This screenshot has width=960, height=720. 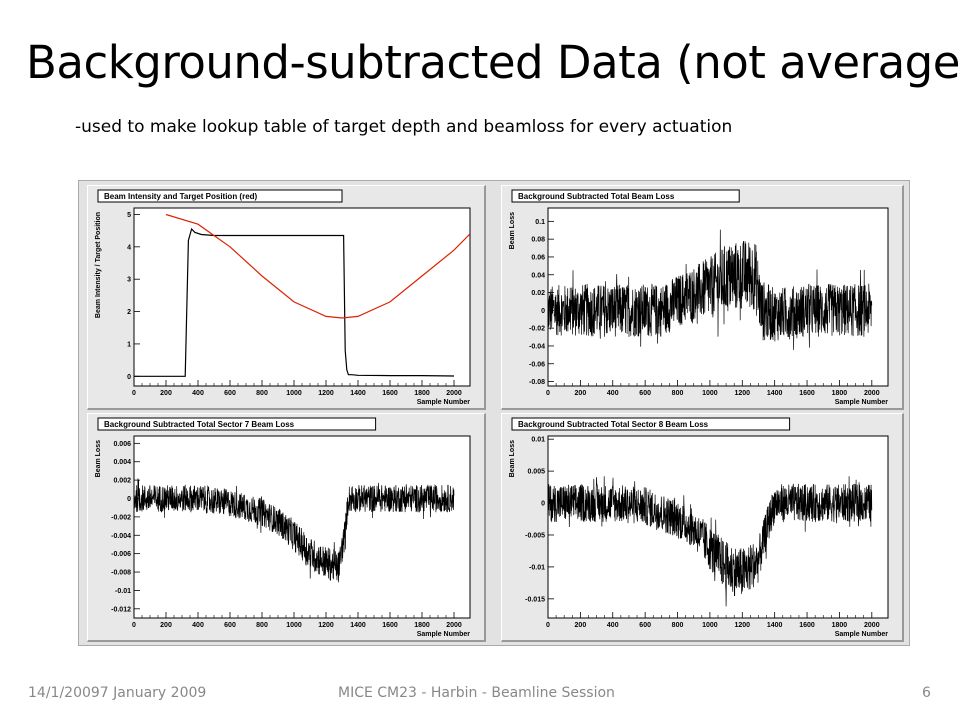 What do you see at coordinates (538, 440) in the screenshot?
I see `y-tick-label: 0.01` at bounding box center [538, 440].